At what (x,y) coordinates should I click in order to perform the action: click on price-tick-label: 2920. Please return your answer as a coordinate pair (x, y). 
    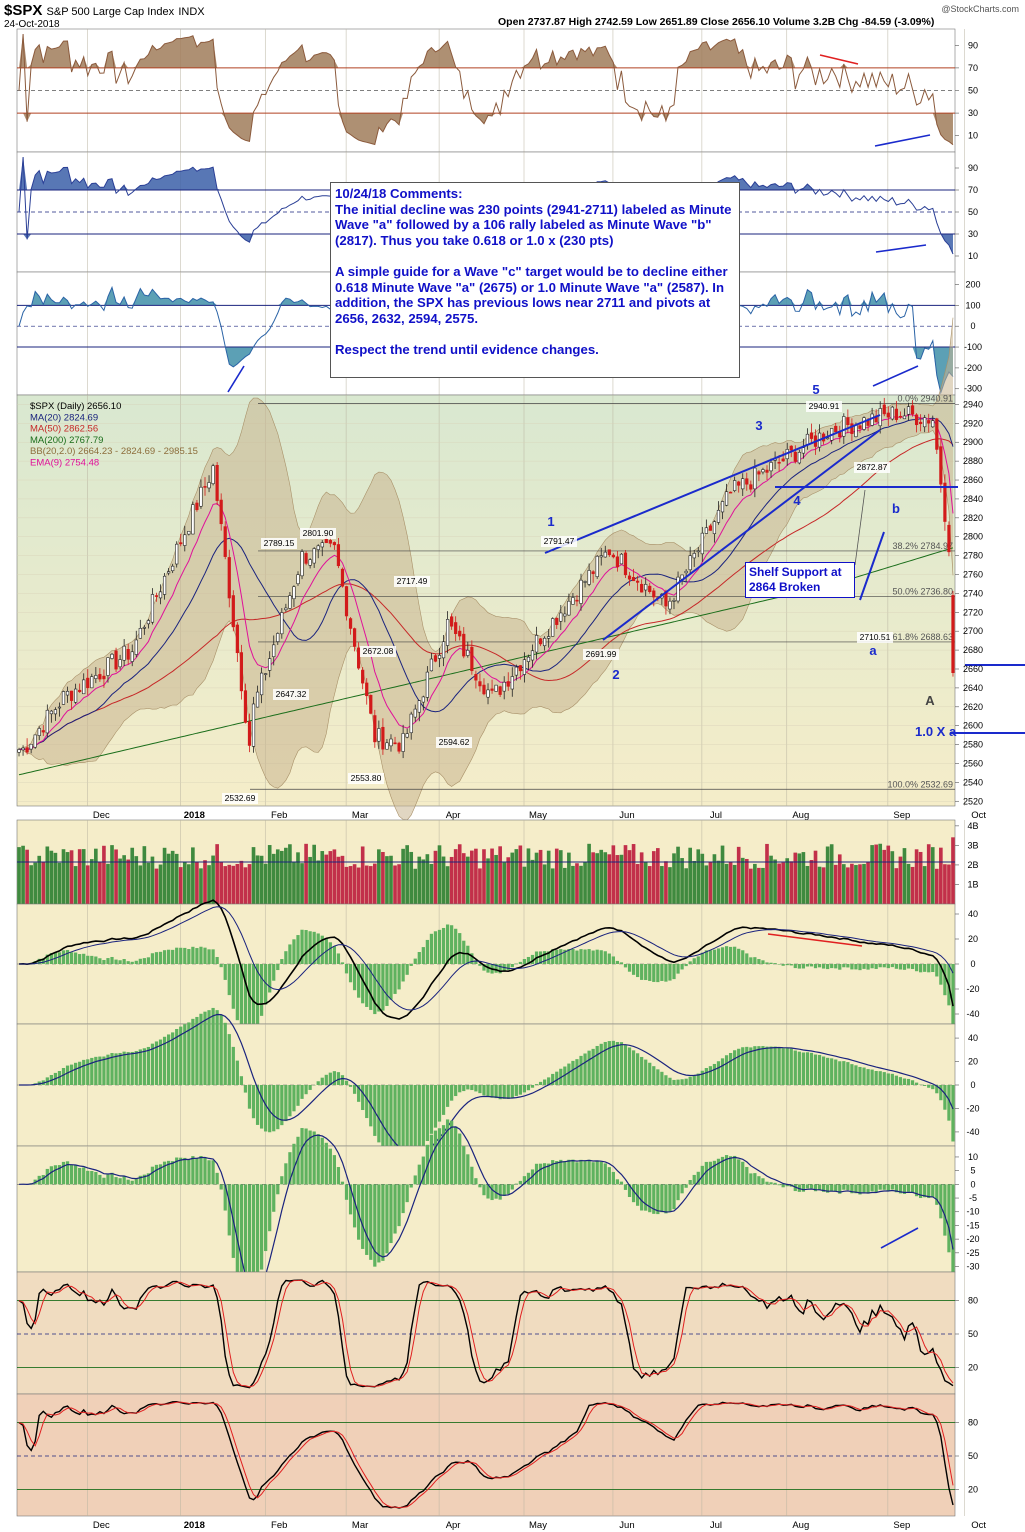
    Looking at the image, I should click on (973, 423).